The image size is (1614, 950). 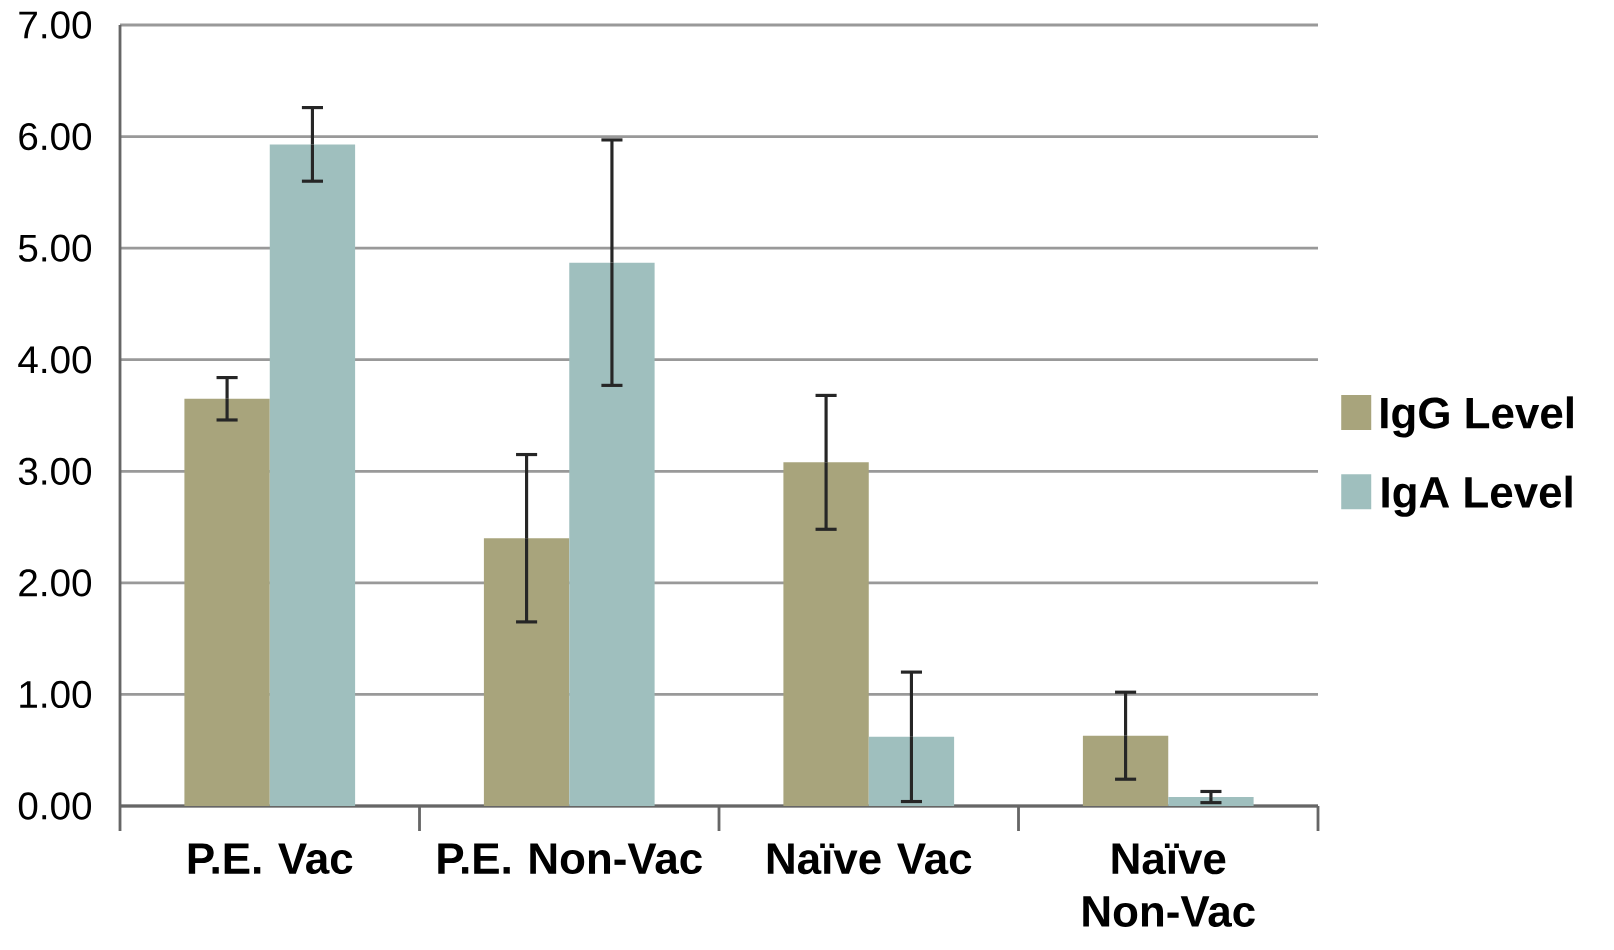 What do you see at coordinates (570, 859) in the screenshot?
I see `x-tick-label: P.E. Non-Vac` at bounding box center [570, 859].